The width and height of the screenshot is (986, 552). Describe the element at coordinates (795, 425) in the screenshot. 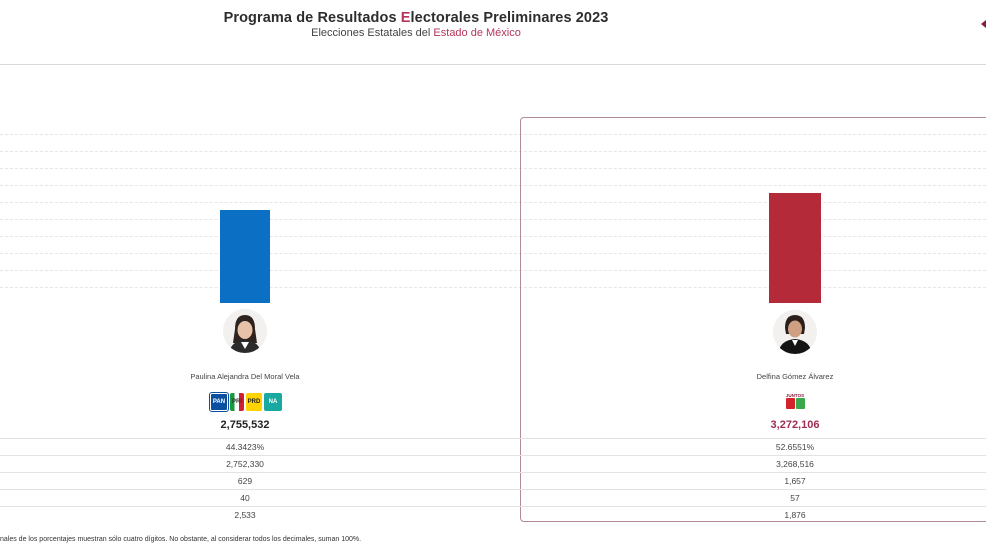

I see `total-votes: 3,272,106` at that location.